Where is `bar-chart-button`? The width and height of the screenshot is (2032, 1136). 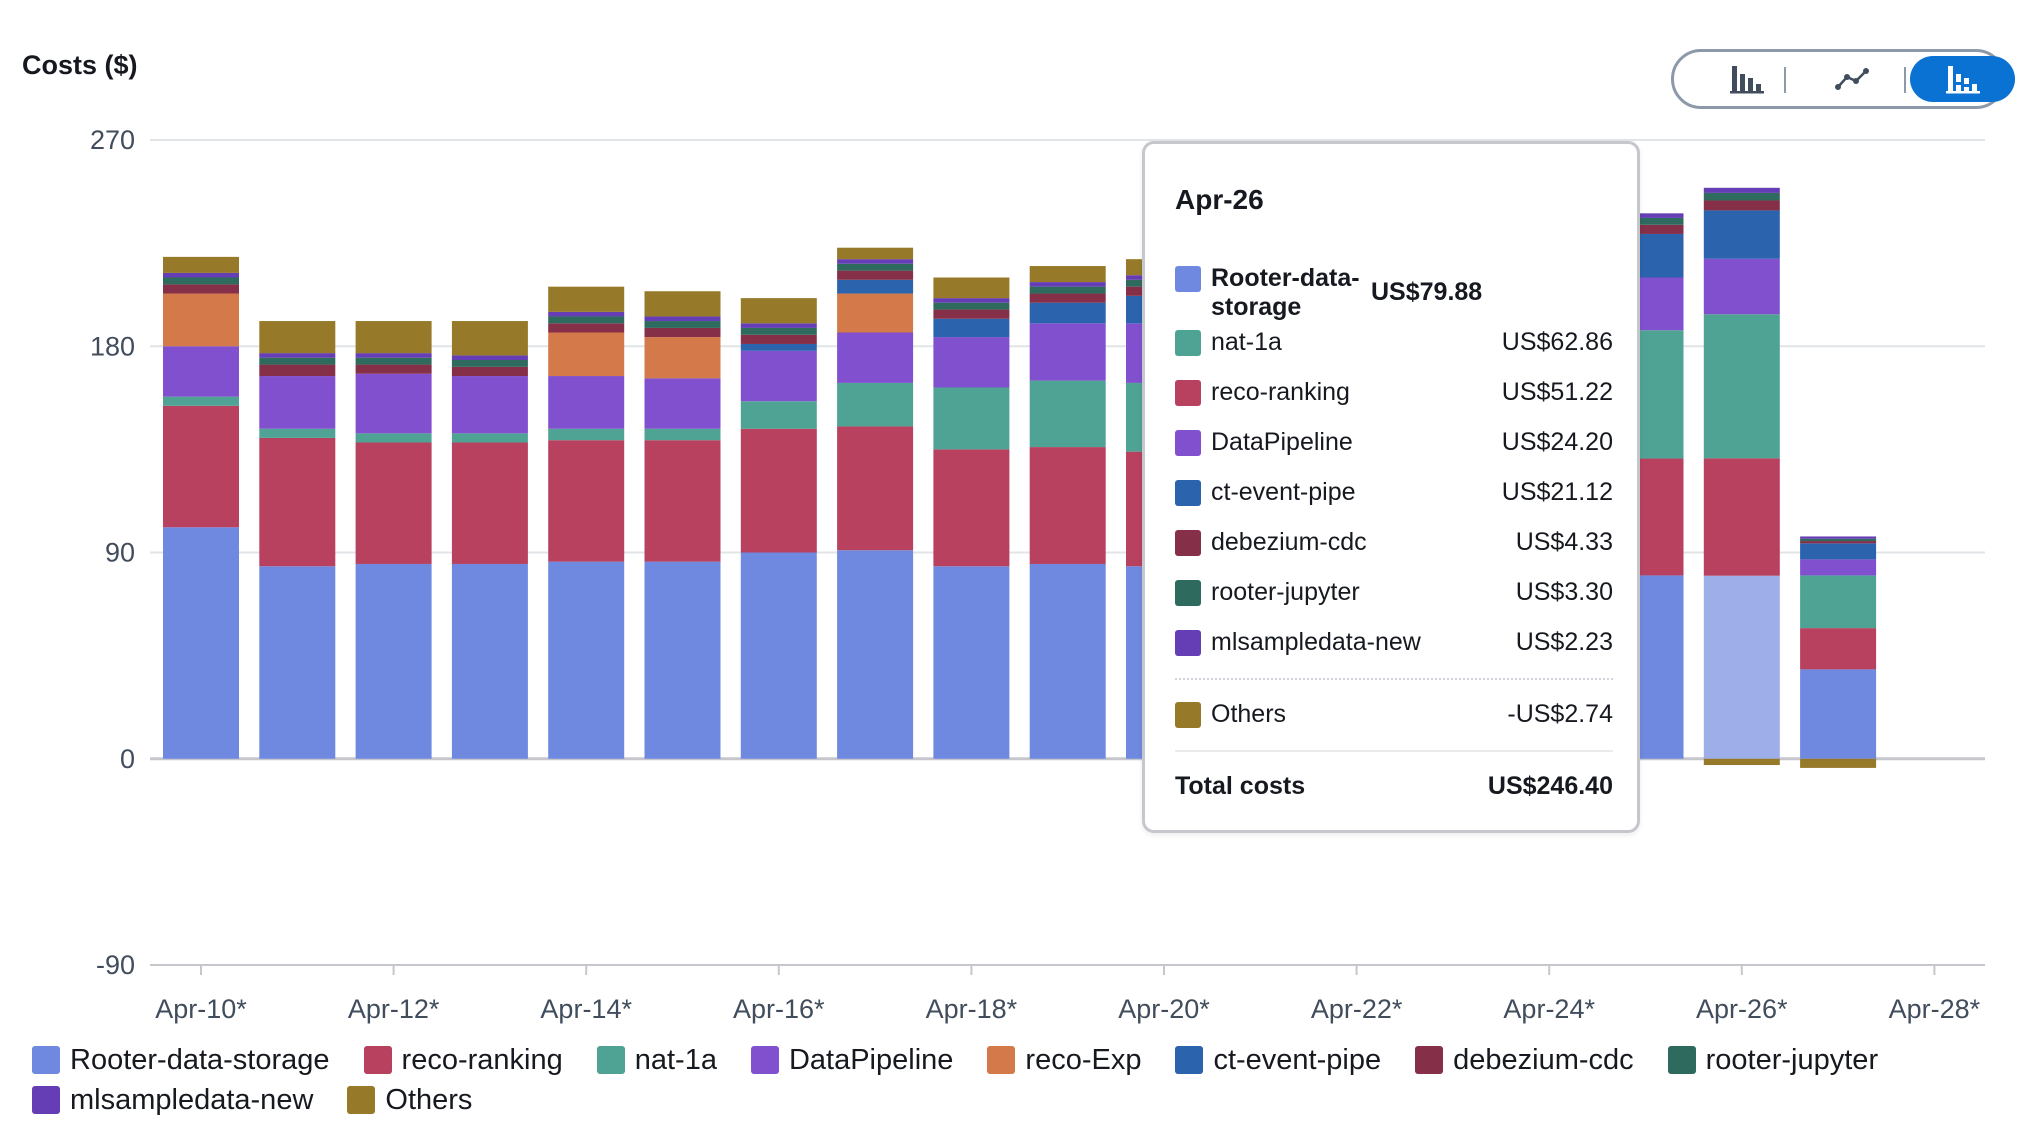
bar-chart-button is located at coordinates (1746, 79).